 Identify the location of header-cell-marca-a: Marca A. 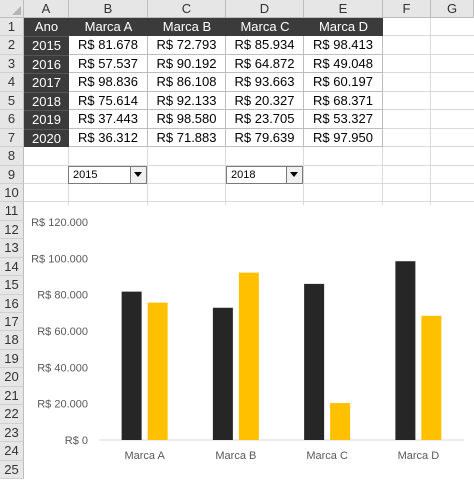
(108, 27).